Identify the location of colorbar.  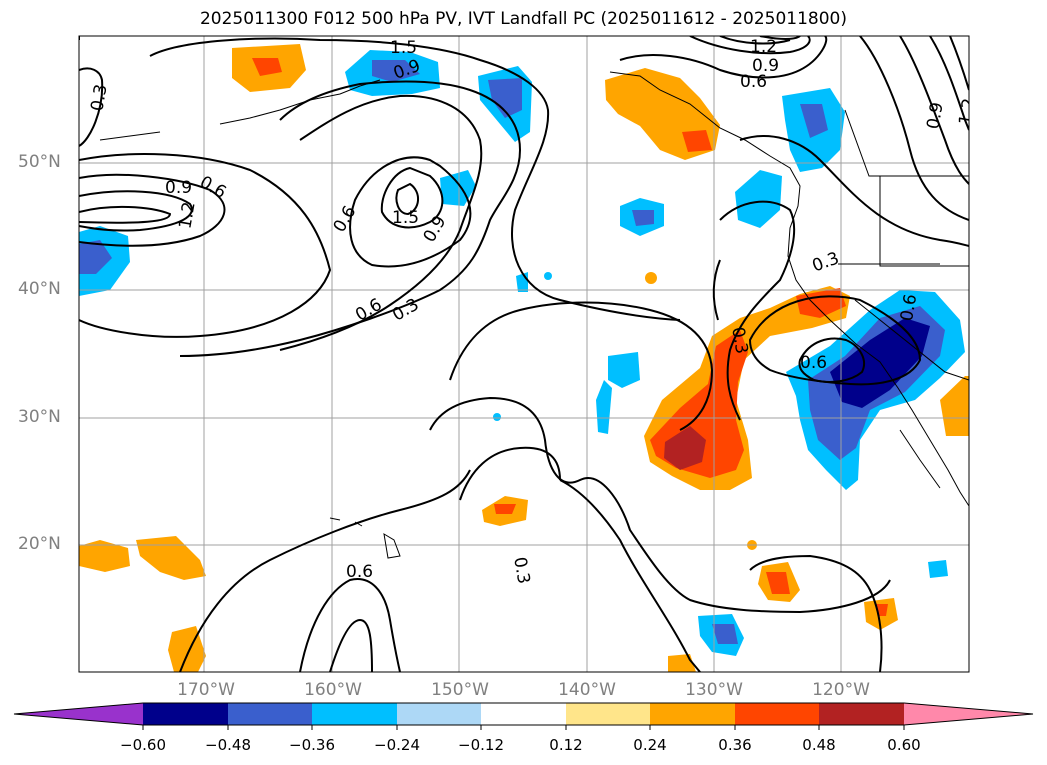
(523, 716).